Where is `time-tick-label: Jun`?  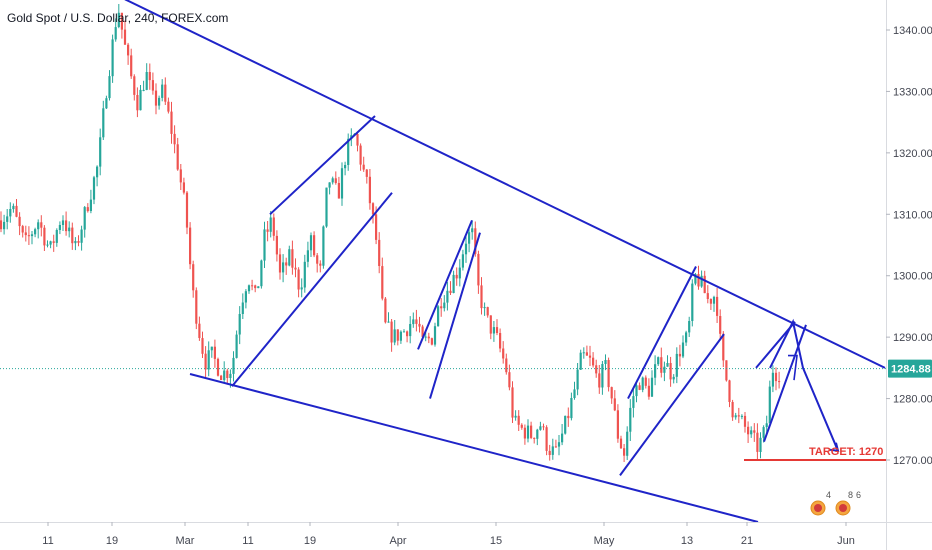 time-tick-label: Jun is located at coordinates (846, 541).